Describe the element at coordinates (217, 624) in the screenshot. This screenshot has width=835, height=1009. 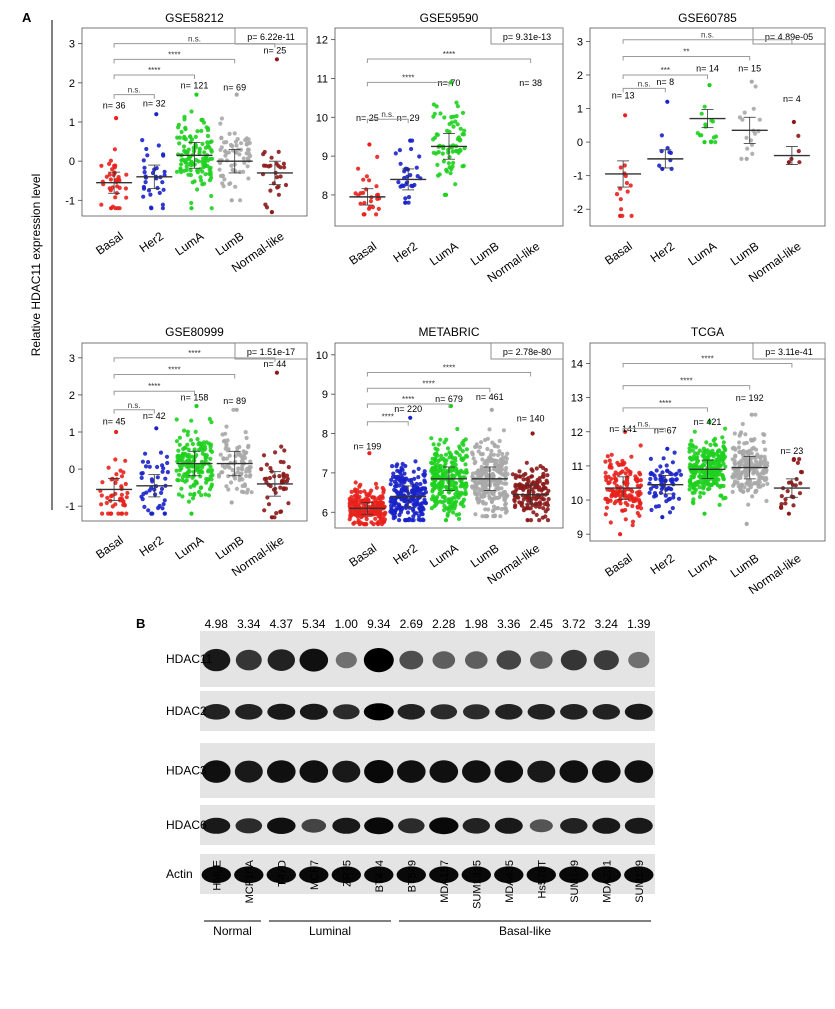
I see `band-quantification: 4.98` at that location.